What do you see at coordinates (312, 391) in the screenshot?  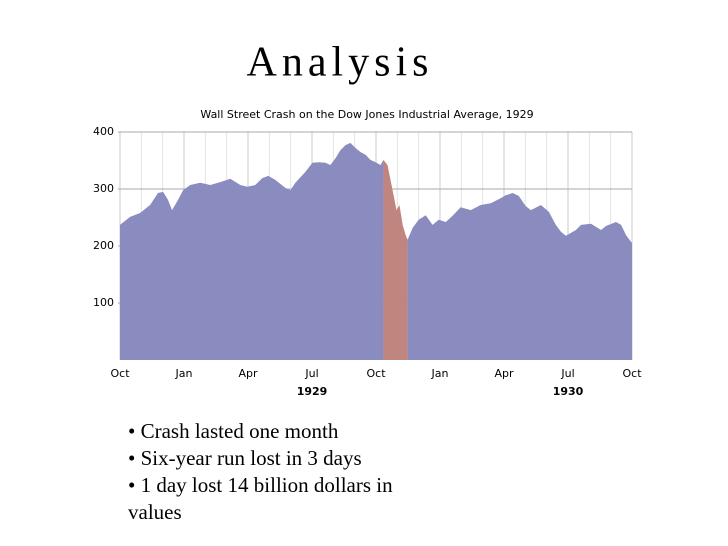 I see `year-label: 1929` at bounding box center [312, 391].